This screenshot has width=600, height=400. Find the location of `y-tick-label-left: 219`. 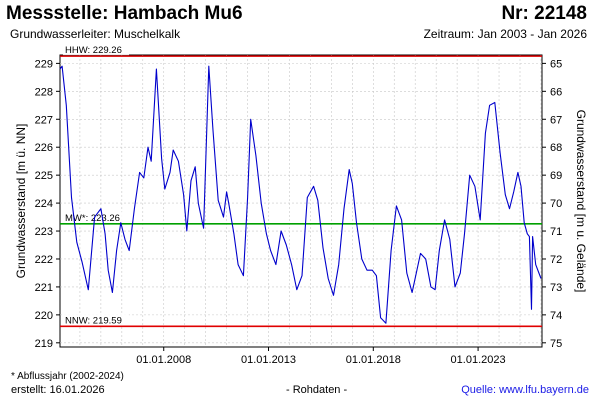

y-tick-label-left: 219 is located at coordinates (44, 344).